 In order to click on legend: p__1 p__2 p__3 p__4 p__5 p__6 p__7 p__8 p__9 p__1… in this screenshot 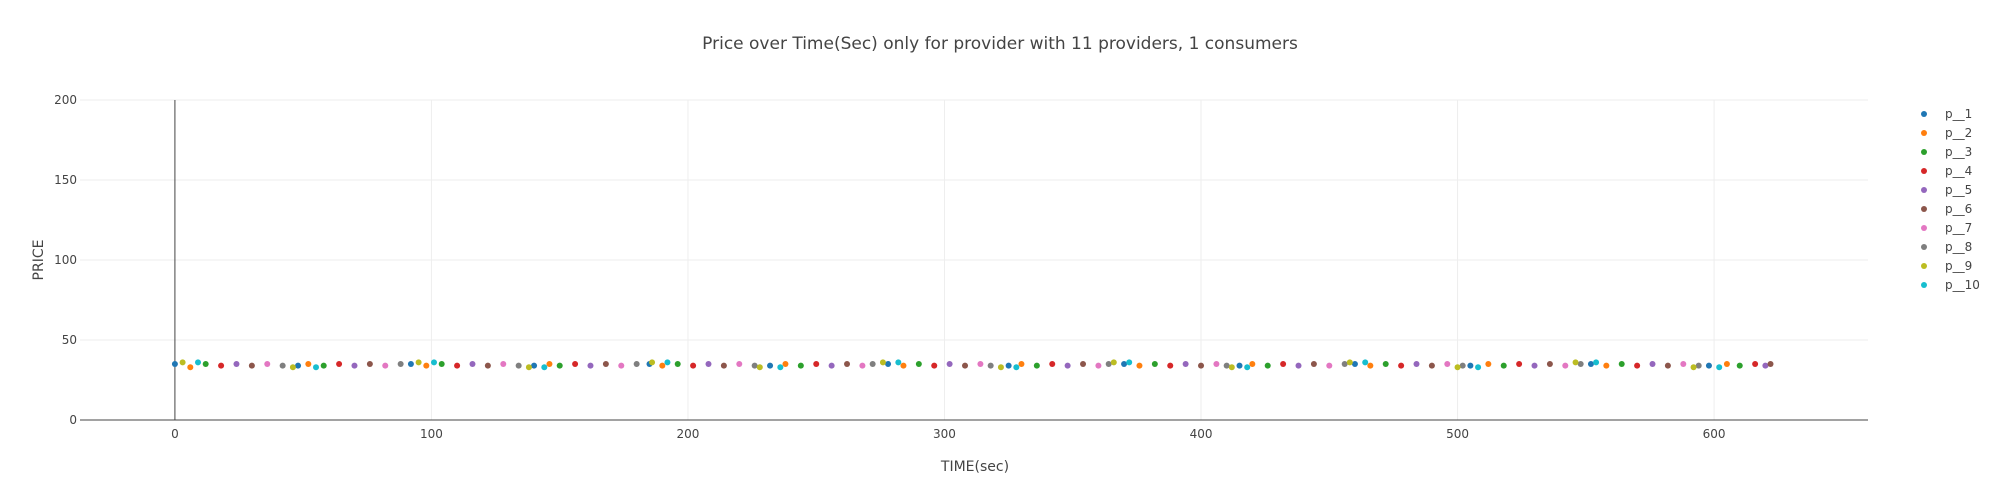, I will do `click(1950, 199)`.